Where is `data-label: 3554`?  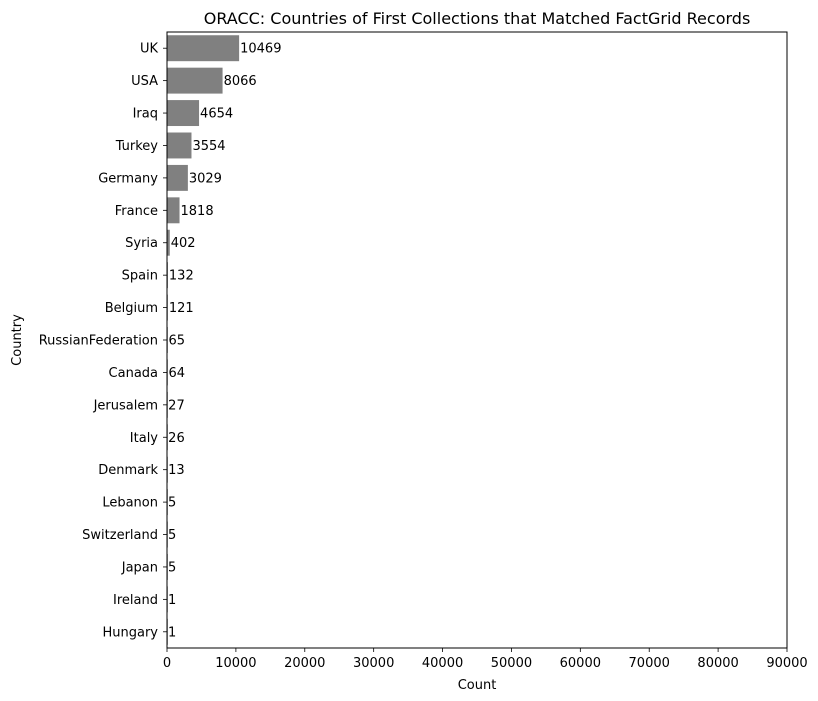
data-label: 3554 is located at coordinates (208, 146).